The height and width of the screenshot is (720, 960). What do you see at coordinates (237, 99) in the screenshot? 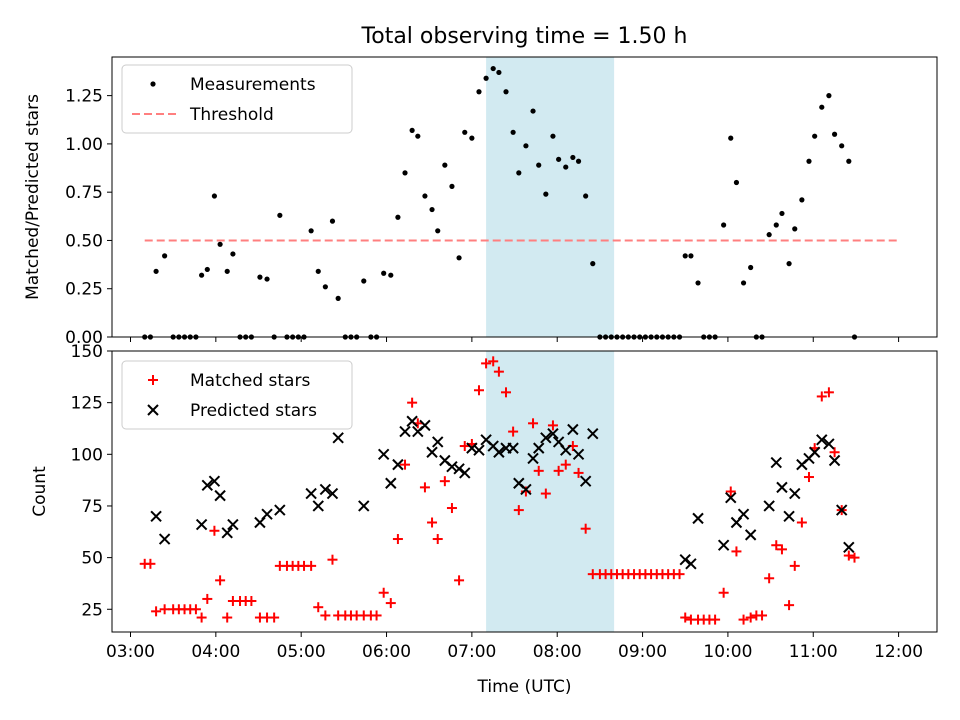
I see `top-legend-box` at bounding box center [237, 99].